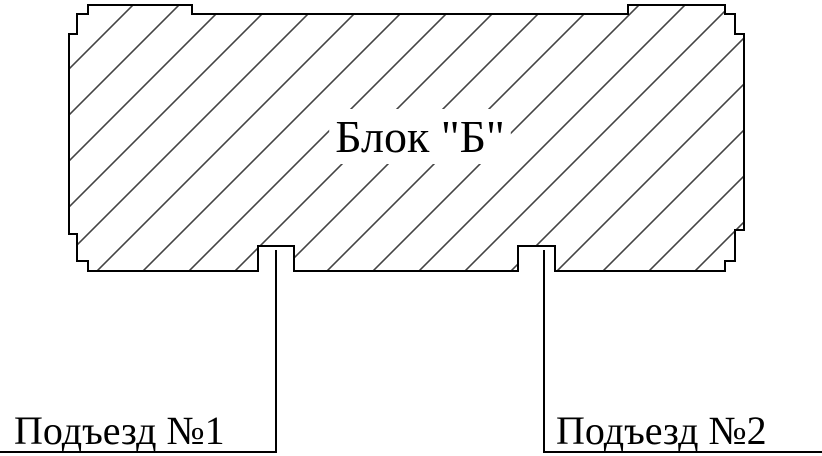 This screenshot has height=456, width=822. I want to click on block-label: Блок "Б", so click(420, 136).